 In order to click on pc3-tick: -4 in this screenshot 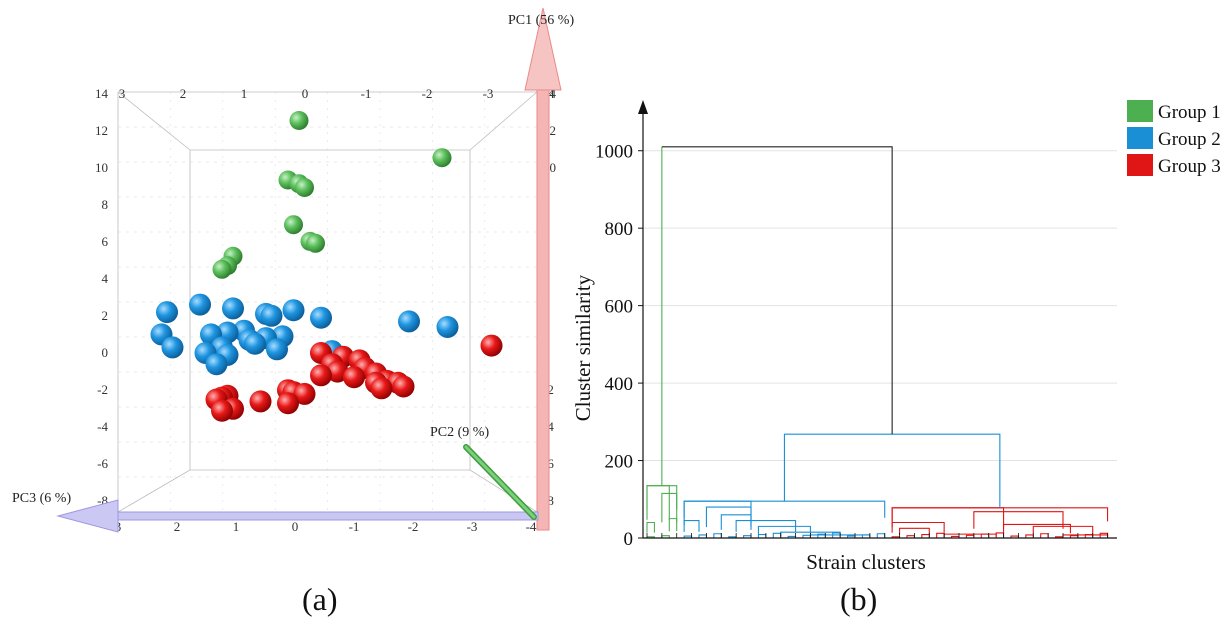, I will do `click(531, 526)`.